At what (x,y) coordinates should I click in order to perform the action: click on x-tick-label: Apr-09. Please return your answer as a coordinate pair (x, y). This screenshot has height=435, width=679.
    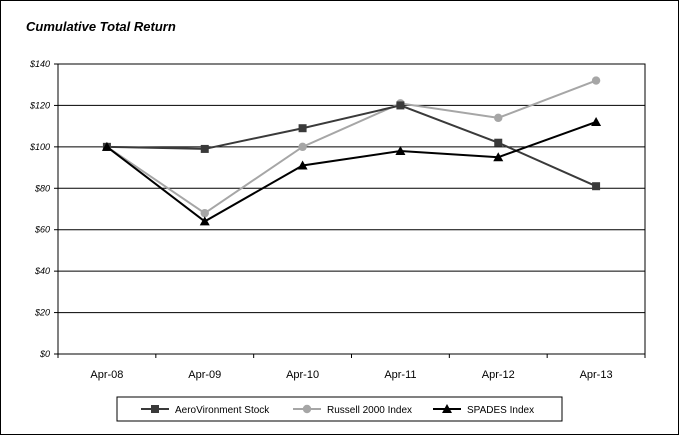
    Looking at the image, I should click on (204, 375).